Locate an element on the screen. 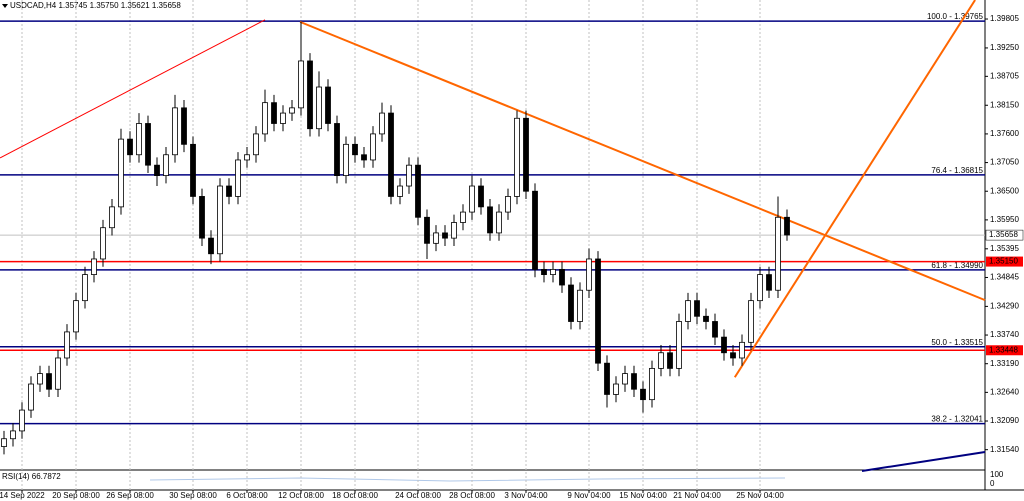 This screenshot has height=501, width=1024. fibo-label: 38.2 - 1.32041 is located at coordinates (957, 419).